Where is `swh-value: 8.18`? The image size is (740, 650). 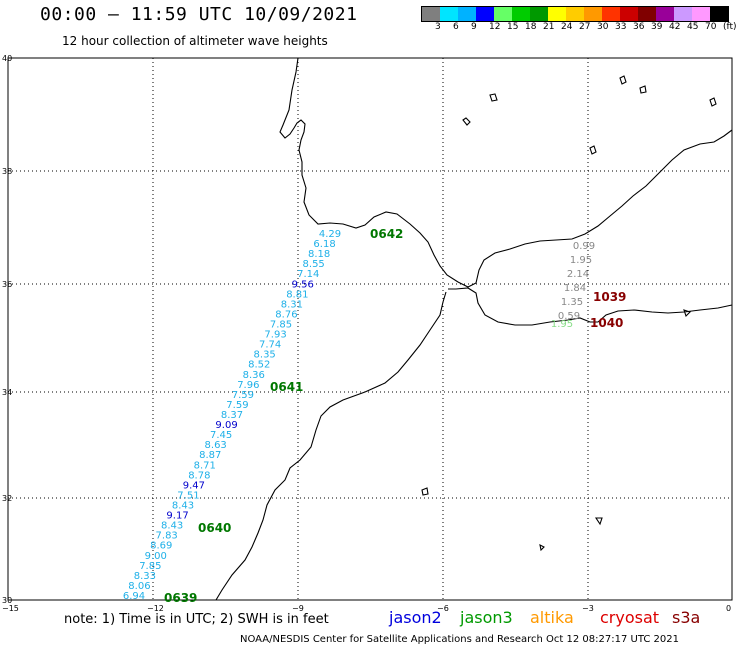
swh-value: 8.18 is located at coordinates (319, 254).